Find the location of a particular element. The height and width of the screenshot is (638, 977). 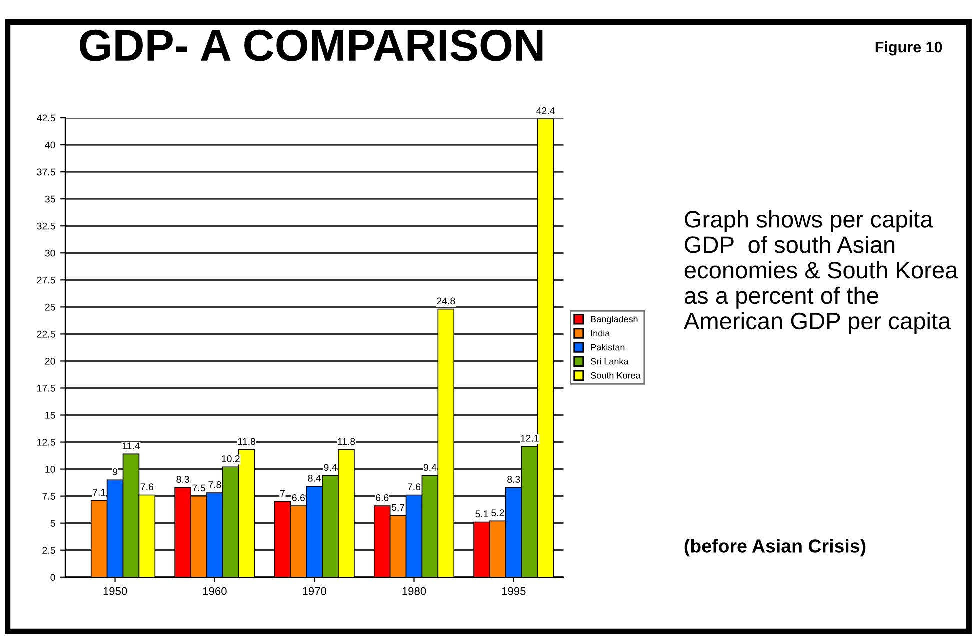

data-label: 42.4 is located at coordinates (545, 111).